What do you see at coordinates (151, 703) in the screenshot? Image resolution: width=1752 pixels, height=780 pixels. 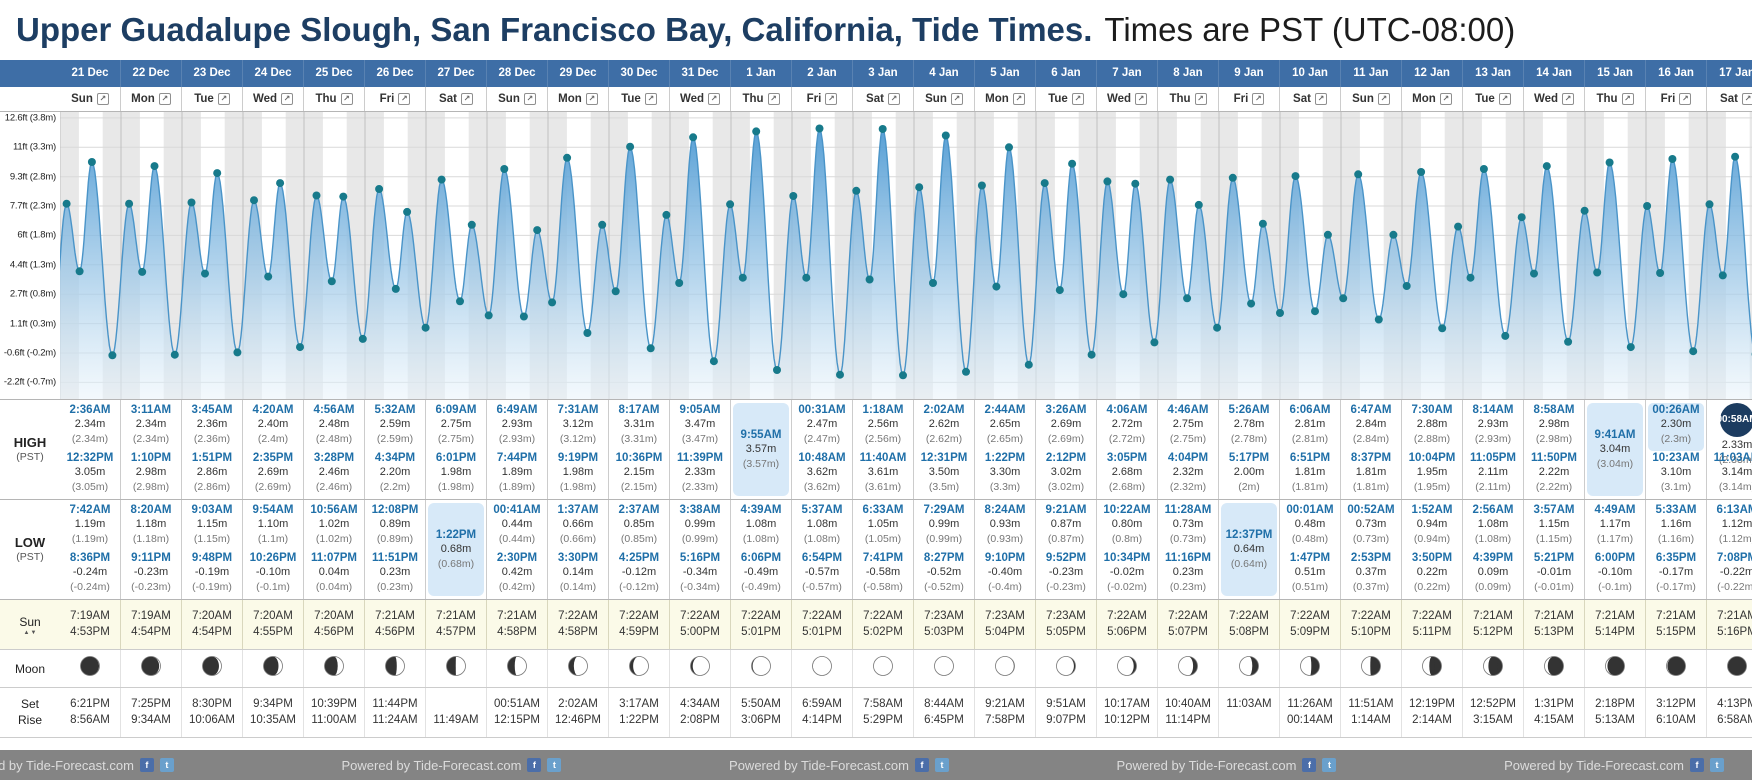 I see `moonset-time: 7:25PM` at bounding box center [151, 703].